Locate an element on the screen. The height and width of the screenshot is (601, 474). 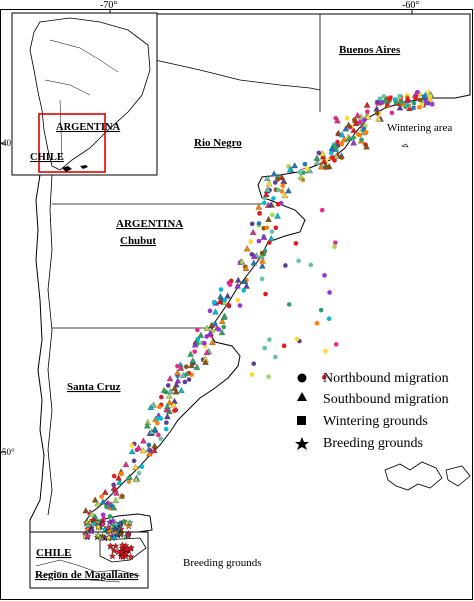
legend-triangle-icon is located at coordinates (302, 396).